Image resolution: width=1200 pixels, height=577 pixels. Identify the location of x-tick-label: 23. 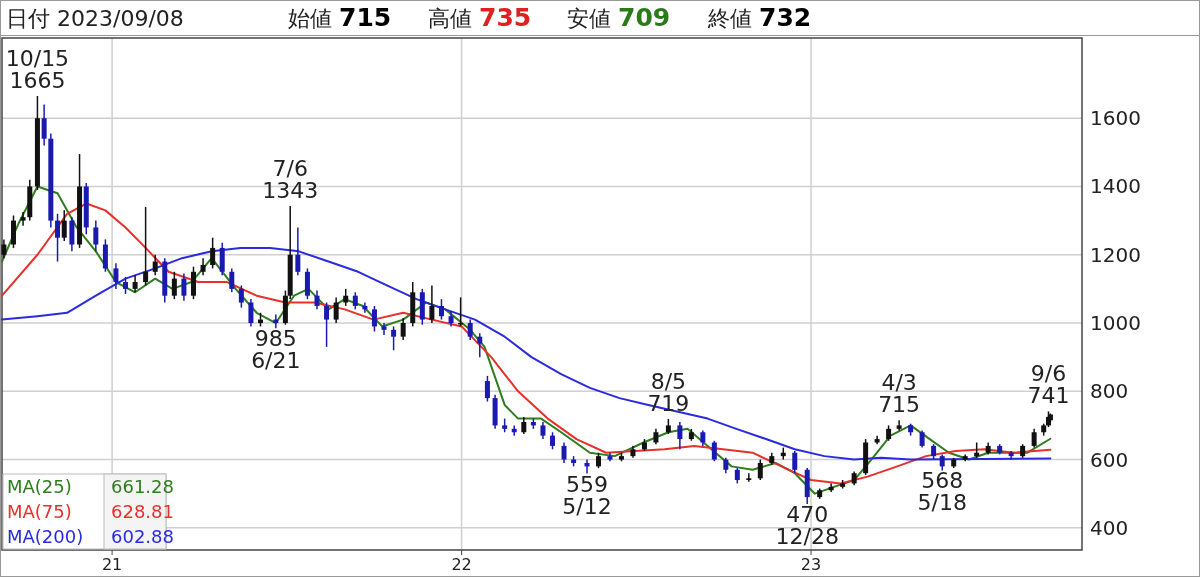
(811, 564).